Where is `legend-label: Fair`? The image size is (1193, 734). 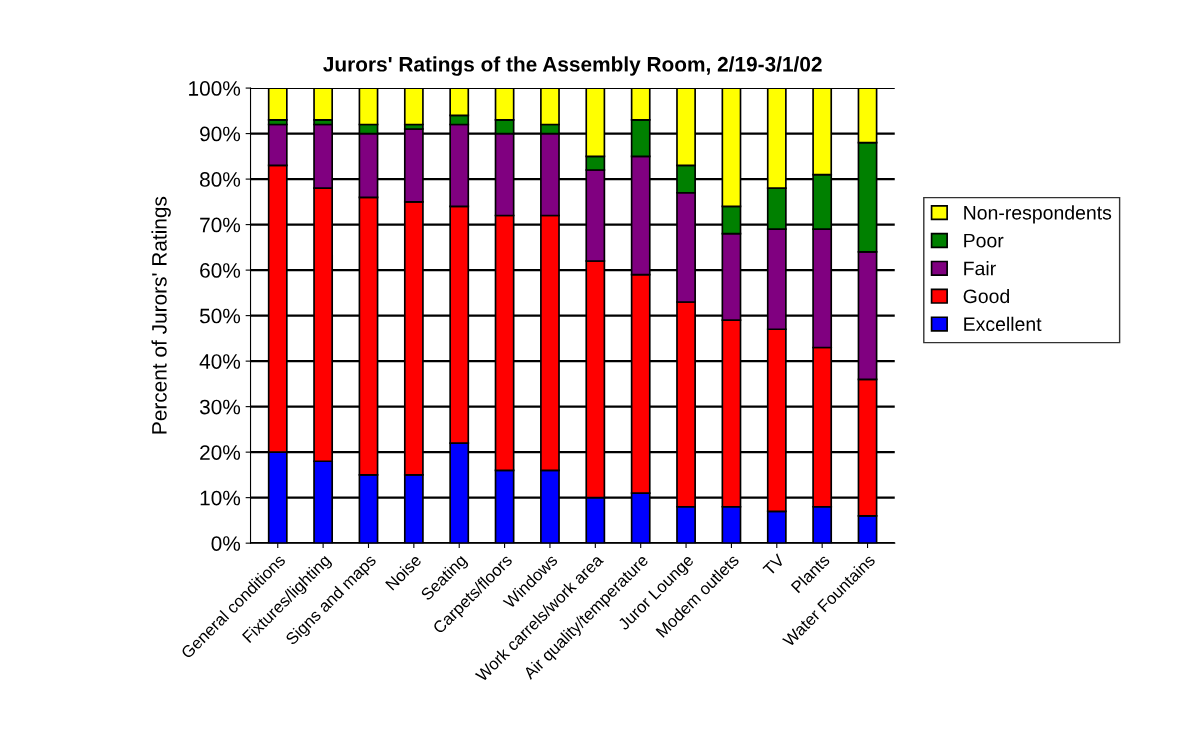 legend-label: Fair is located at coordinates (980, 268).